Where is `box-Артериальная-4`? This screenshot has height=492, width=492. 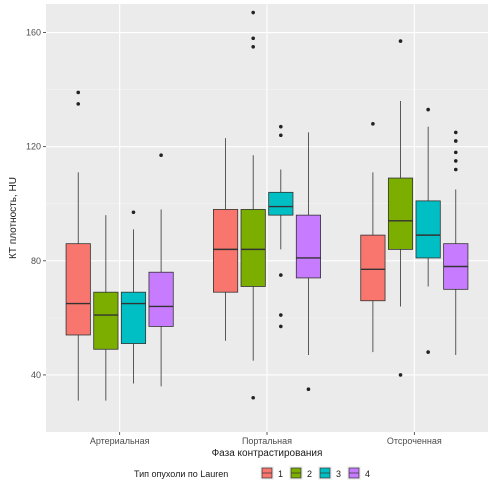 box-Артериальная-4 is located at coordinates (161, 270).